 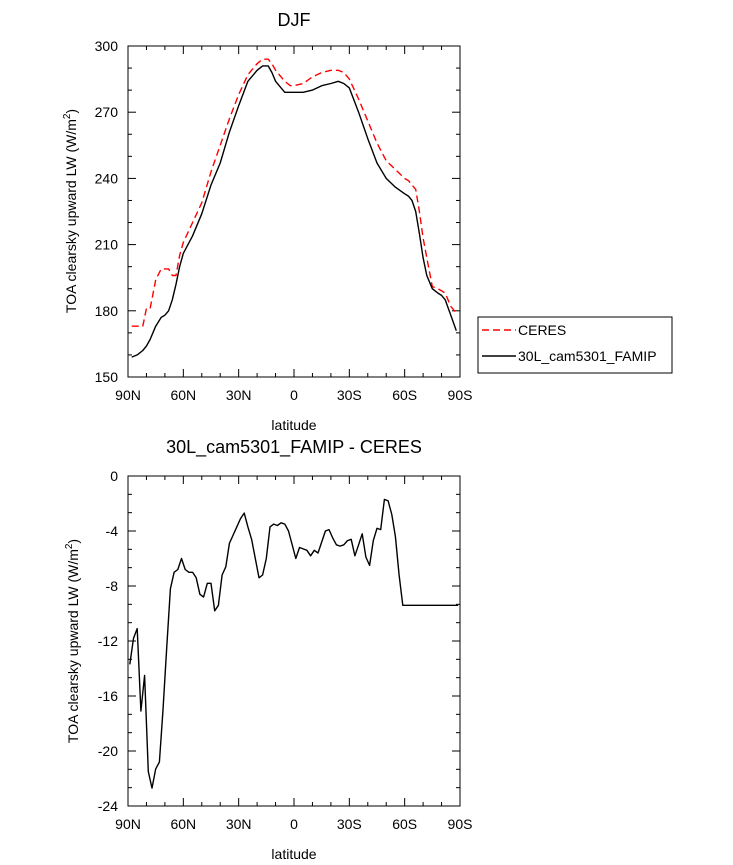 What do you see at coordinates (294, 192) in the screenshot?
I see `series-line-ceres` at bounding box center [294, 192].